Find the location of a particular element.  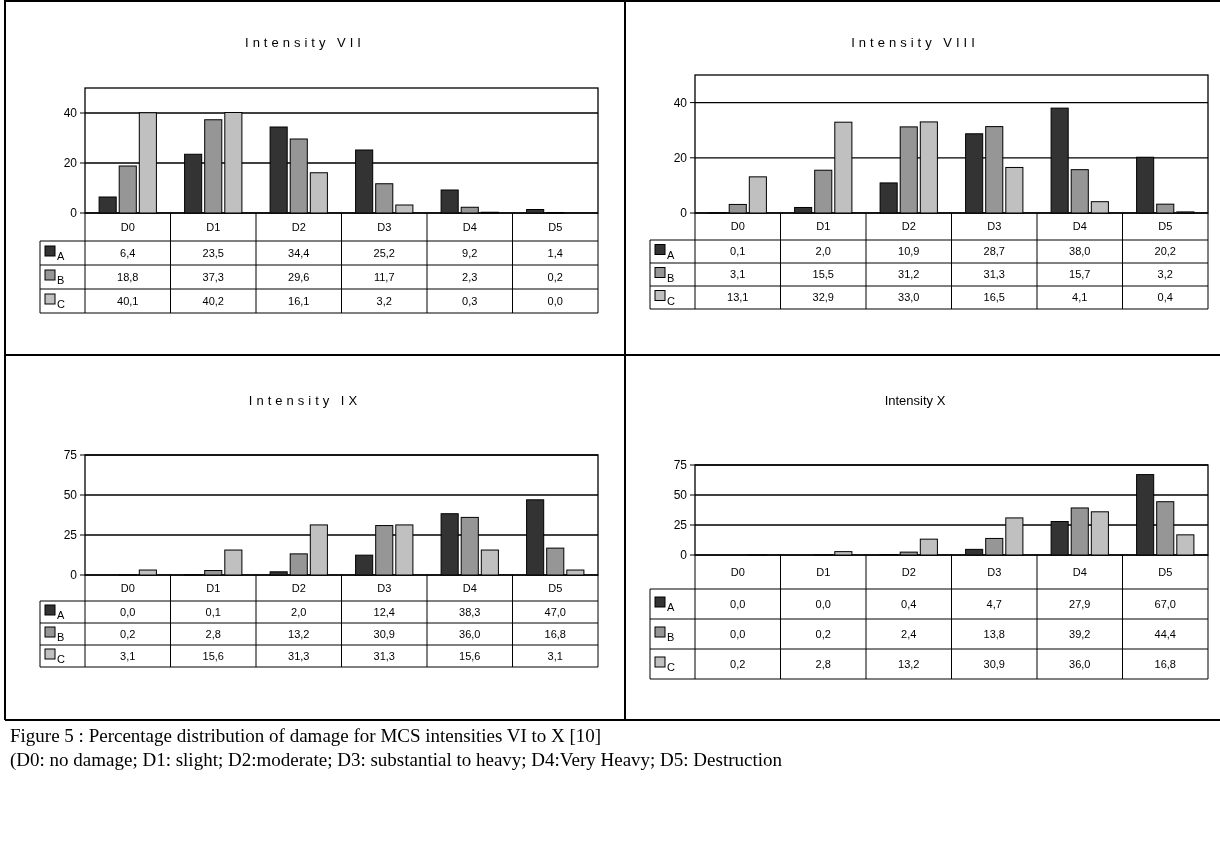

data-label: 44,4 is located at coordinates (1165, 633).